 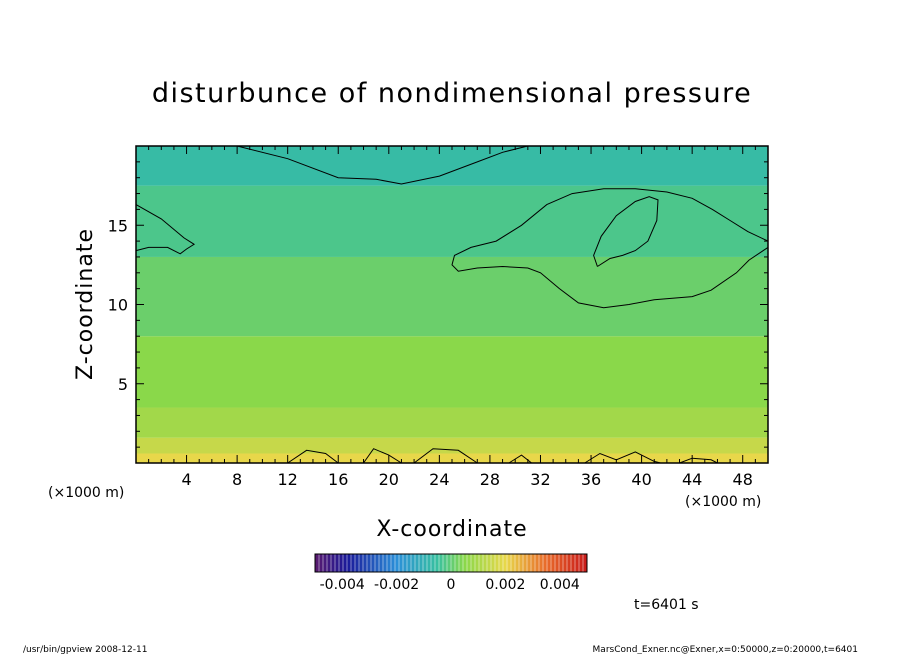 I want to click on x-tick-label: 44, so click(x=692, y=479).